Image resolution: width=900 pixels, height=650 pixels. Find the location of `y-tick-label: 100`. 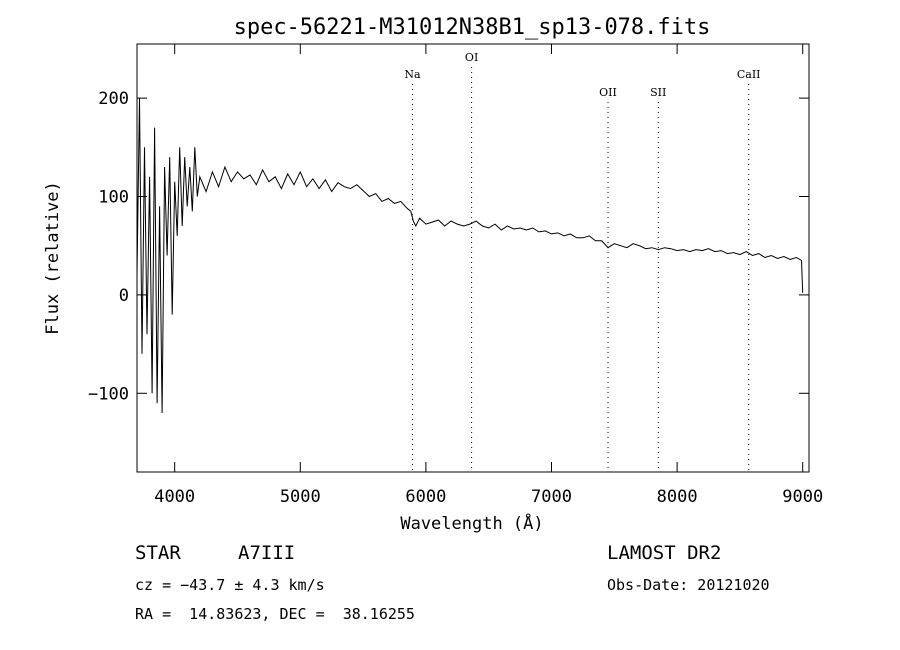

y-tick-label: 100 is located at coordinates (113, 198).